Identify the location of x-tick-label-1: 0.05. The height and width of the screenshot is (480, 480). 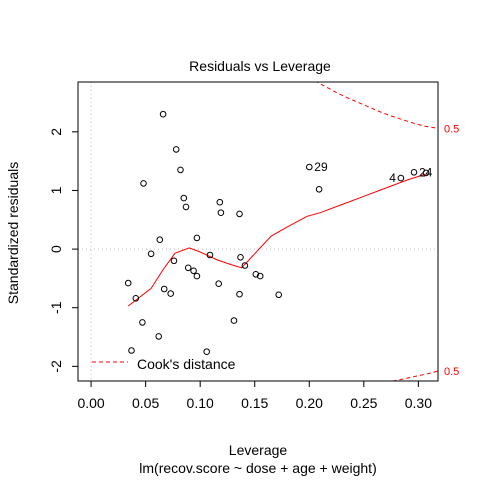
(145, 403).